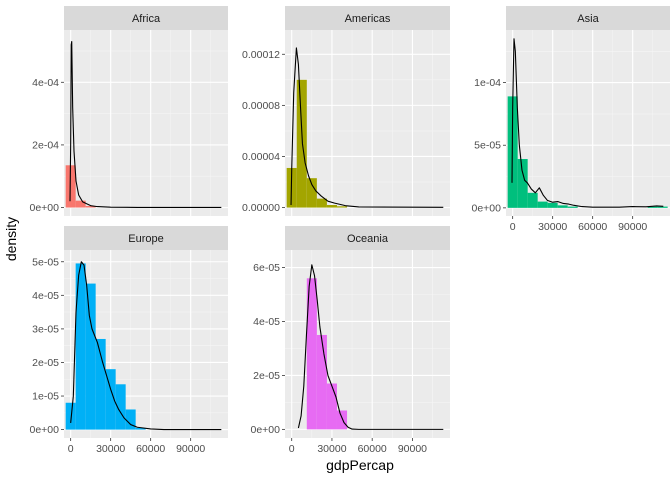 The width and height of the screenshot is (672, 480). I want to click on strip-label-europe: Europe, so click(145, 239).